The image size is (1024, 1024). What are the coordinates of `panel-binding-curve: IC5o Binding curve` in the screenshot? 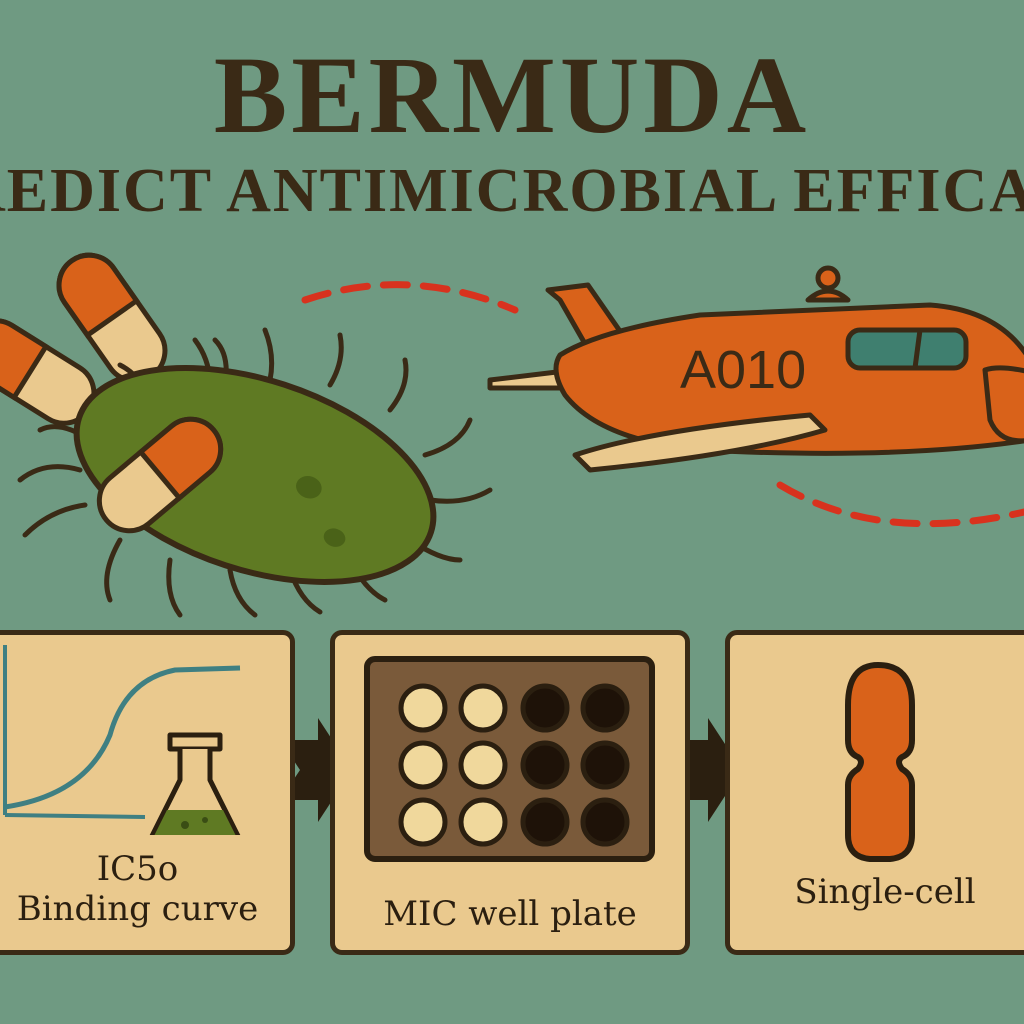 It's located at (147, 792).